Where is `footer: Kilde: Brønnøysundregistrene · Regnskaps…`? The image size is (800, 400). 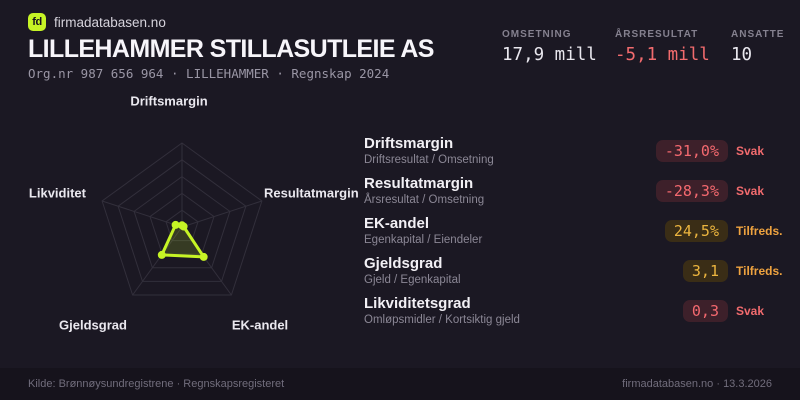
footer: Kilde: Brønnøysundregistrene · Regnskaps… is located at coordinates (400, 384).